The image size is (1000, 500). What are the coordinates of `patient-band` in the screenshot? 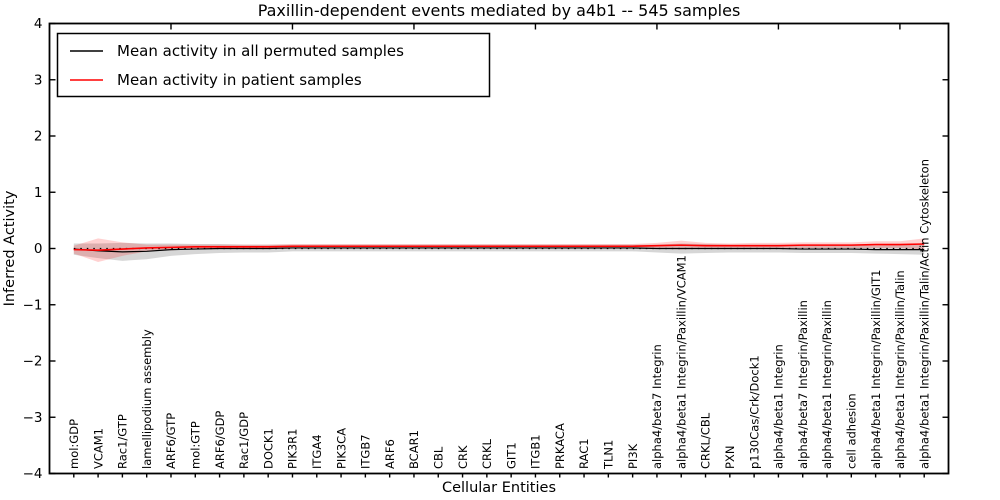 It's located at (499, 250).